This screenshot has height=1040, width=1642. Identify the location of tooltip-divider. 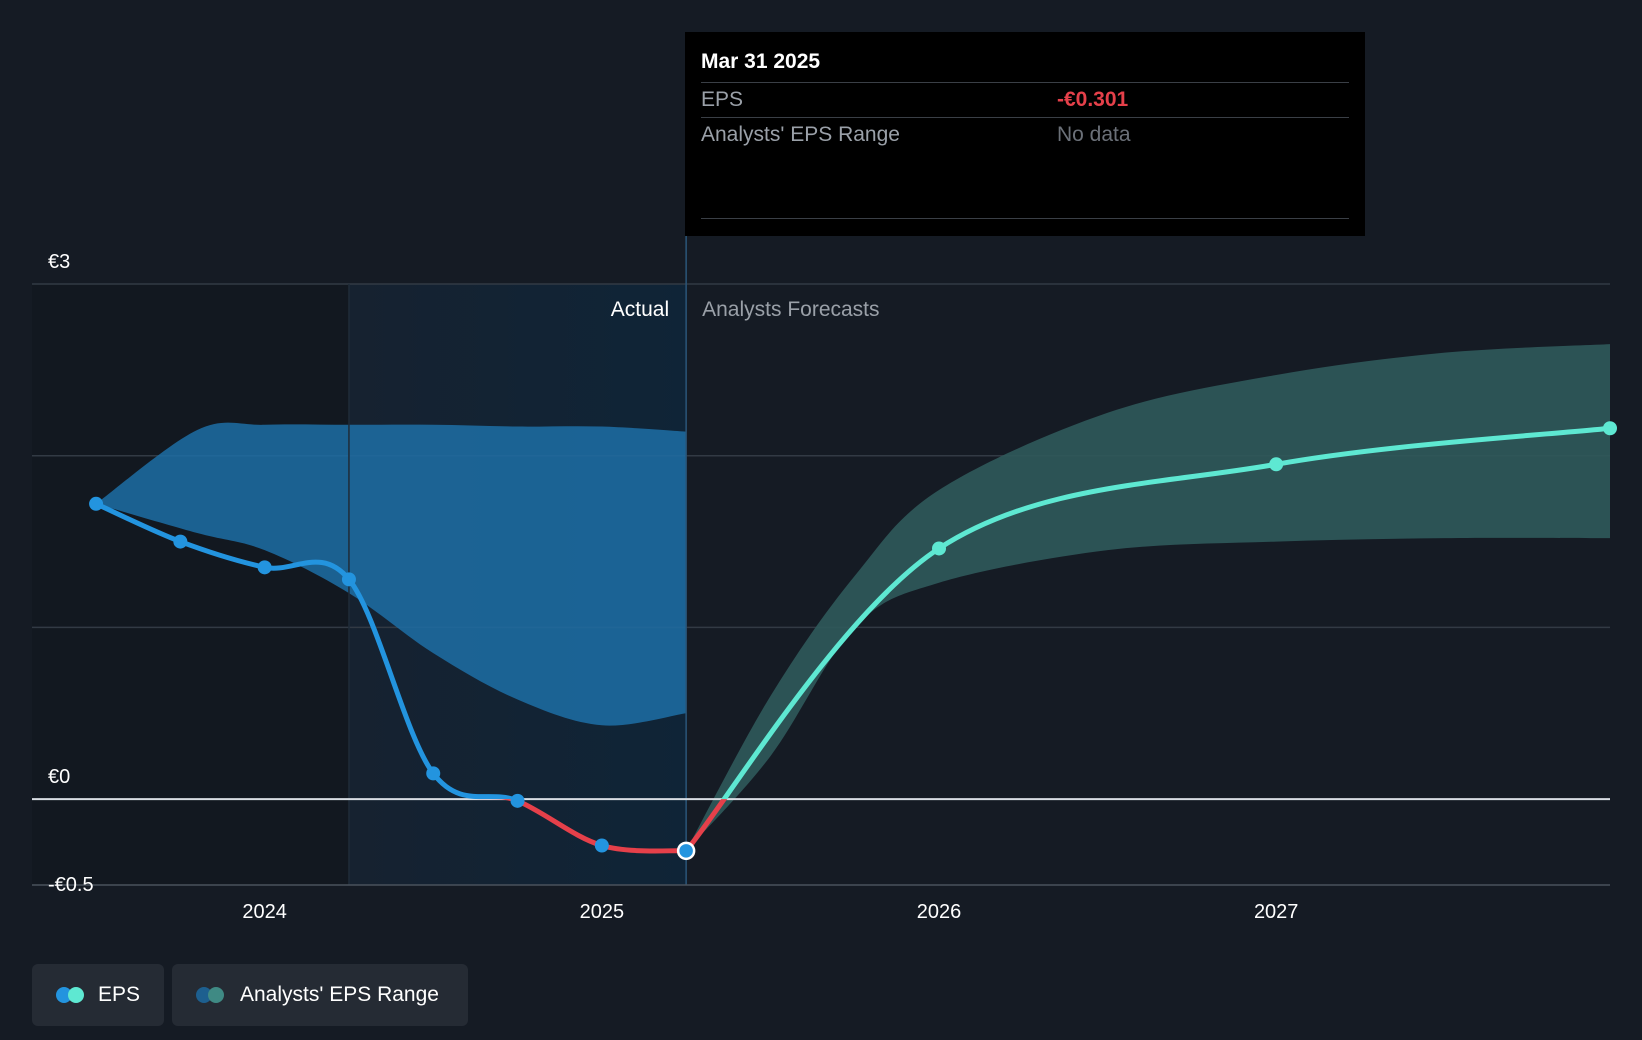
(1025, 218).